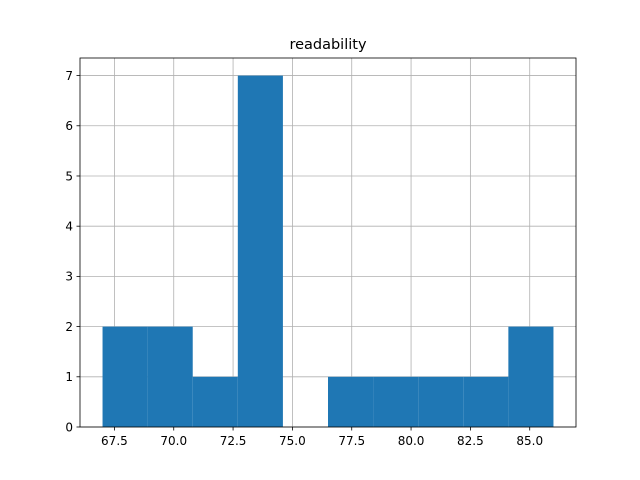  I want to click on y-tick-label: 2, so click(69, 327).